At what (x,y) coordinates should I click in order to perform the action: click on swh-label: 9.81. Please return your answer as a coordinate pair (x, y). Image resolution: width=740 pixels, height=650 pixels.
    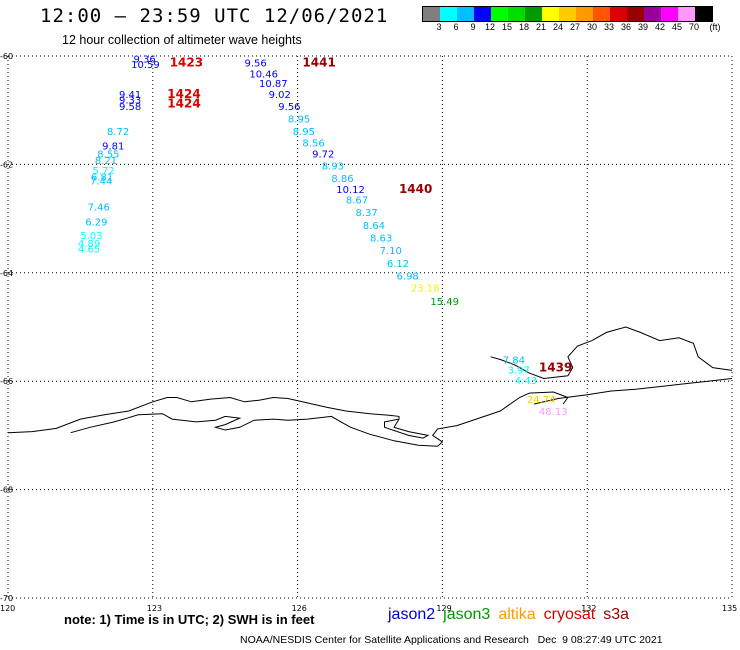
    Looking at the image, I should click on (113, 146).